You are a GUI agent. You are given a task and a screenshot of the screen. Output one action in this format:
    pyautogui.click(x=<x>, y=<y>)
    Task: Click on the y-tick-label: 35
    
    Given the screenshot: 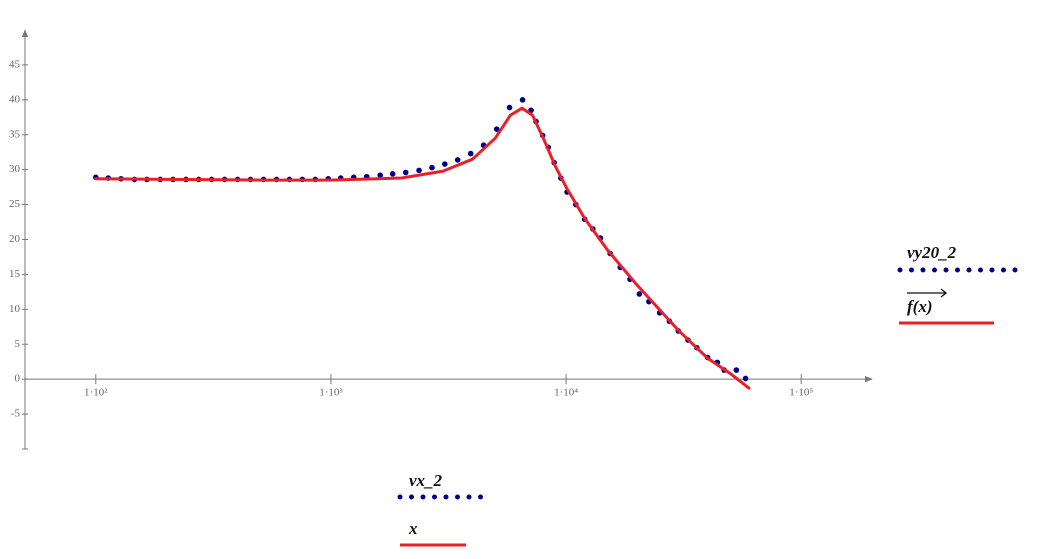 What is the action you would take?
    pyautogui.click(x=15, y=134)
    